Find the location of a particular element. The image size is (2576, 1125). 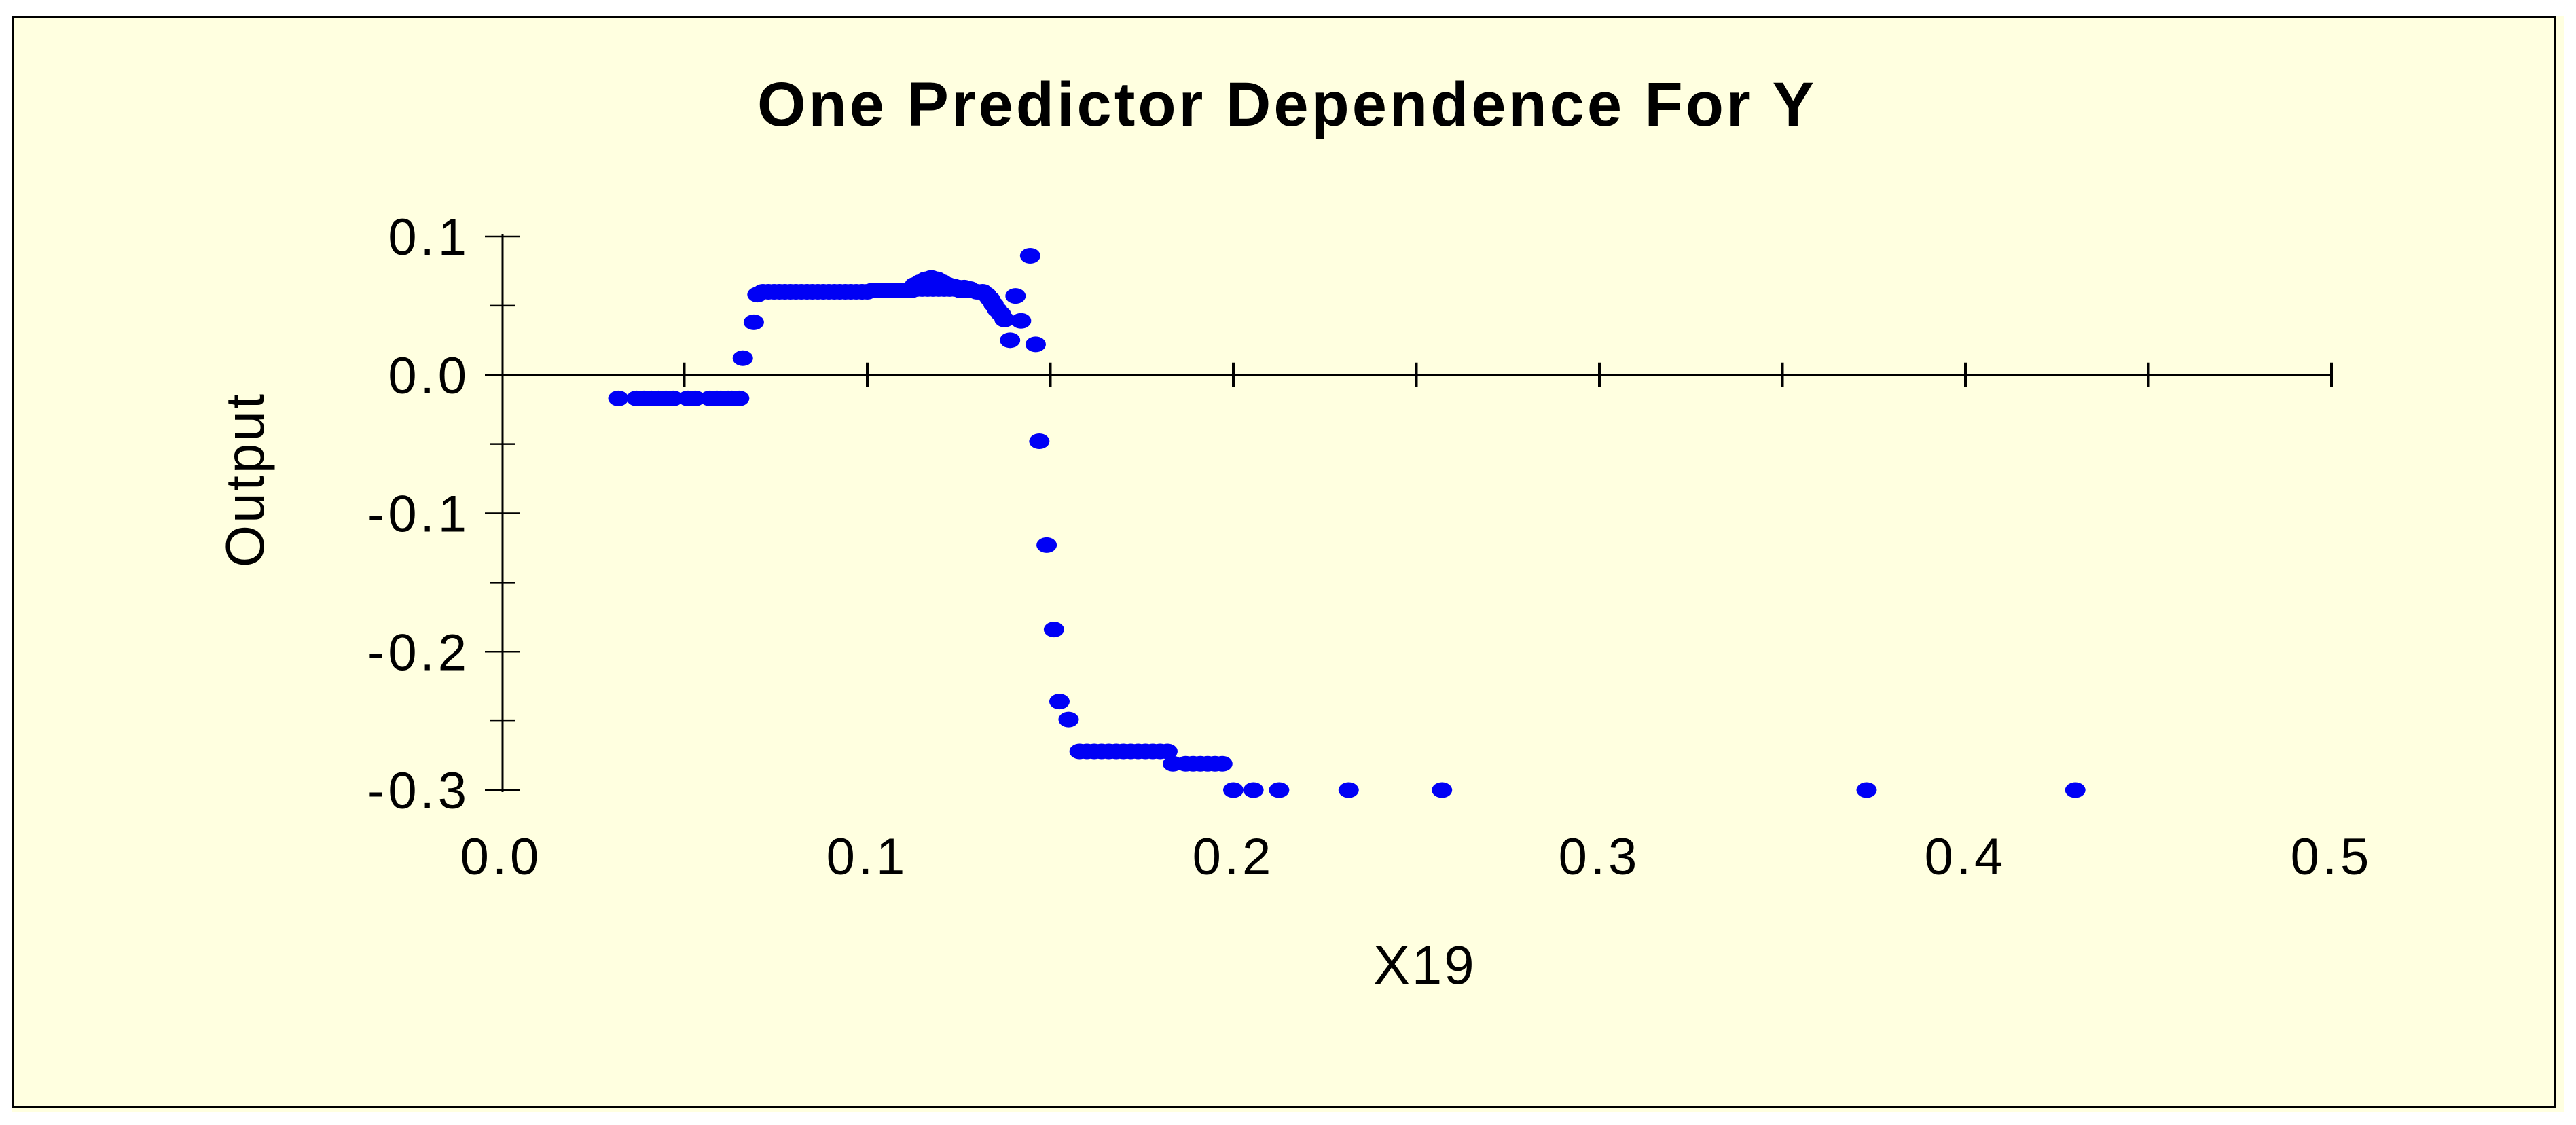

y-axis-title: Output is located at coordinates (245, 479).